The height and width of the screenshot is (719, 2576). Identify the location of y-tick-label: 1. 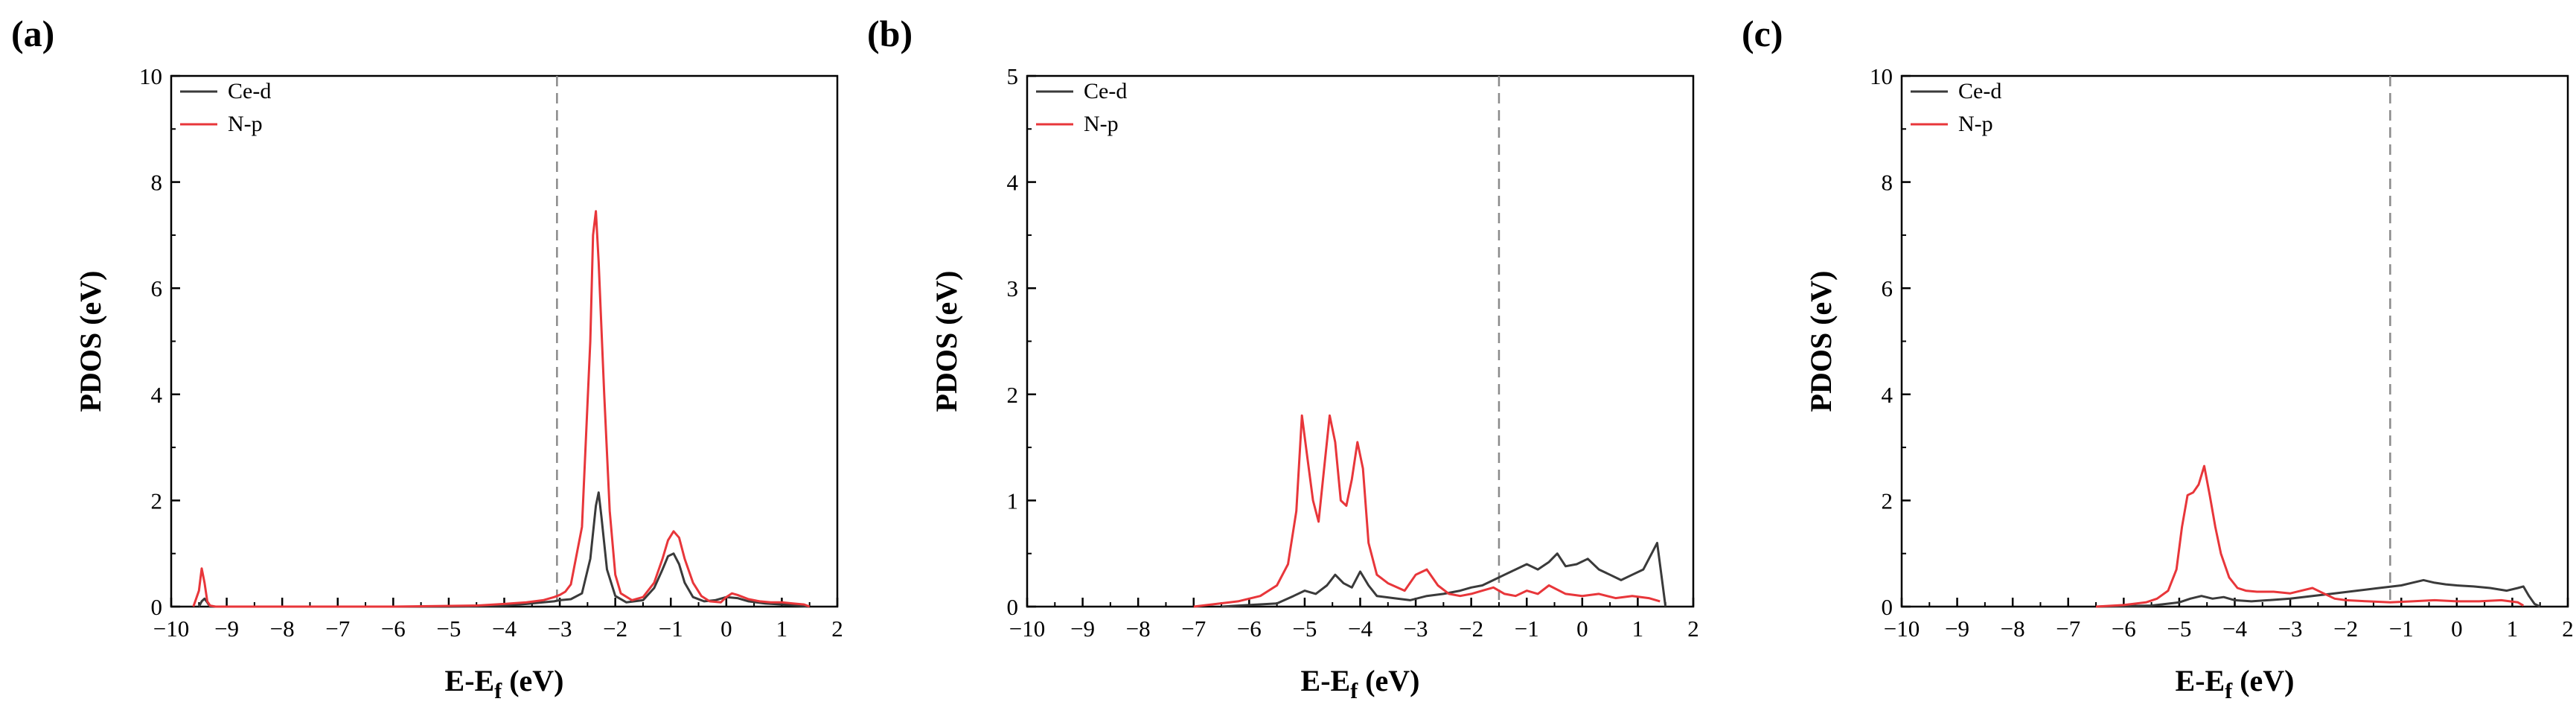
(1013, 501).